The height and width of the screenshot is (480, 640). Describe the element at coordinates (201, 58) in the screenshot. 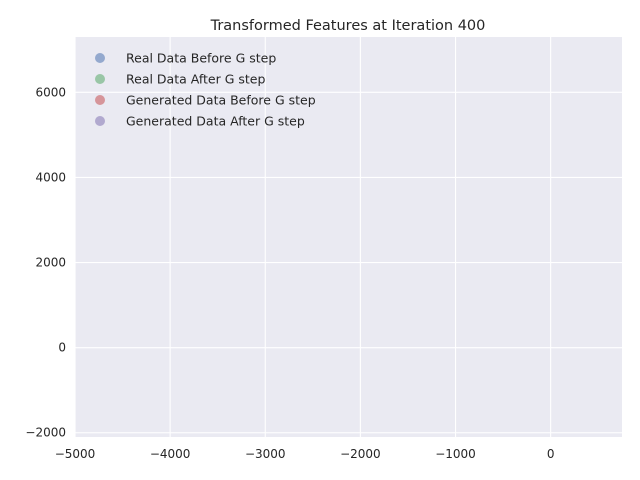

I see `legend-label: Real Data Before G step` at that location.